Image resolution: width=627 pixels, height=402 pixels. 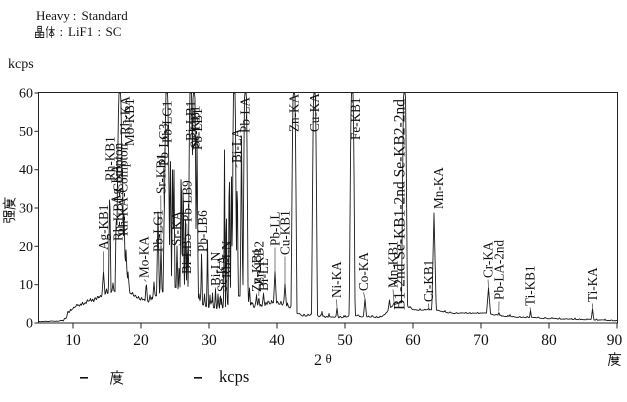 What do you see at coordinates (428, 281) in the screenshot?
I see `svg-text: Cr-KB1` at bounding box center [428, 281].